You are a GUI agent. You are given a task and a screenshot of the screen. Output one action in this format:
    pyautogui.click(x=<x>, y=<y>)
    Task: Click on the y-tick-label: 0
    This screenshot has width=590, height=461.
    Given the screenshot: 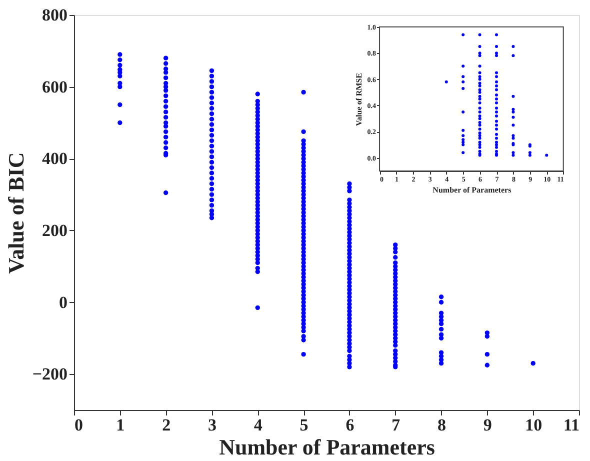 What is the action you would take?
    pyautogui.click(x=63, y=302)
    